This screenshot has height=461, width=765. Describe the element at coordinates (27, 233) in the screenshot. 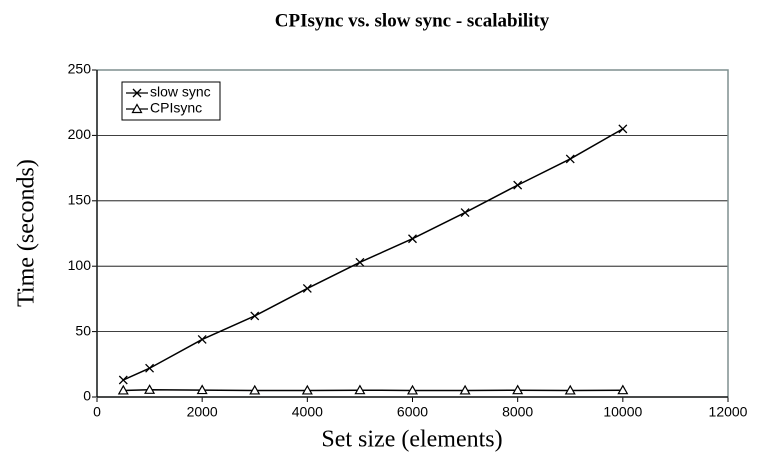

I see `y-axis-label: Time (seconds)` at that location.